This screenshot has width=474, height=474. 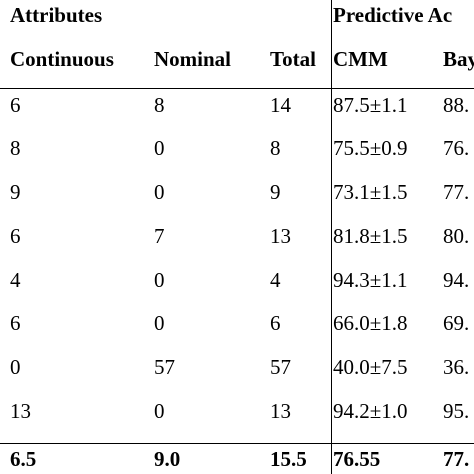 I want to click on cell-cmm: 40.0±7.5, so click(x=370, y=367).